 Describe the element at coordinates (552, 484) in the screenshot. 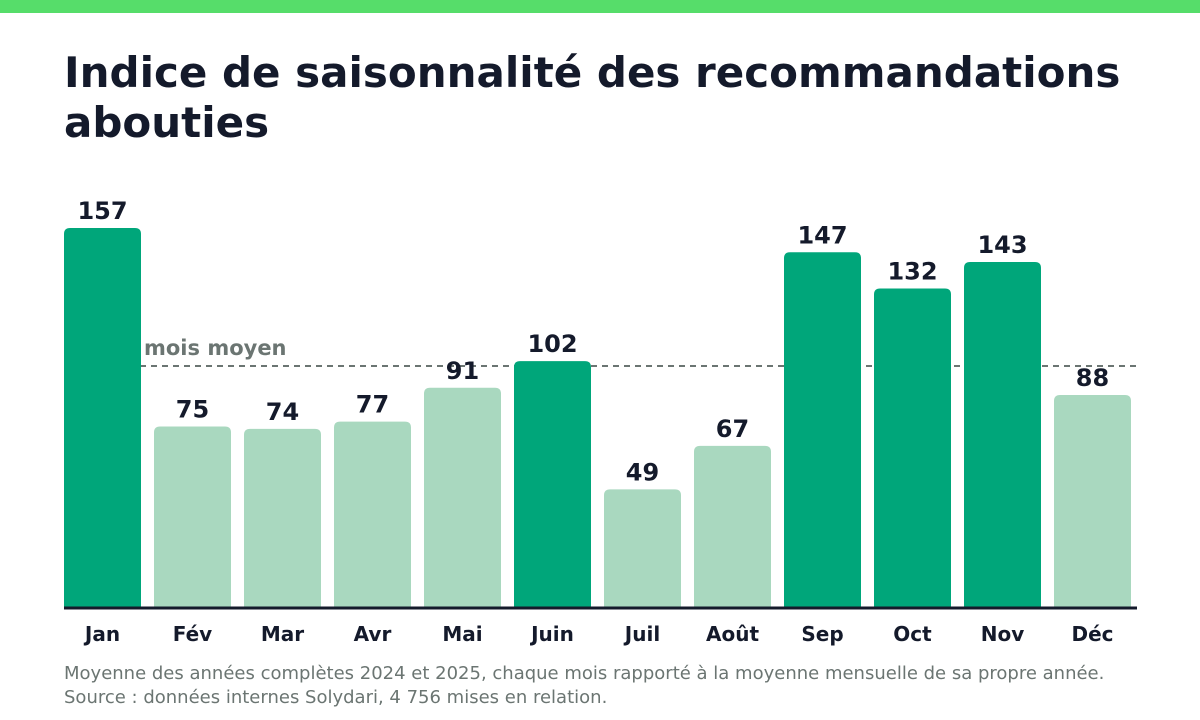

I see `bar-Juin` at that location.